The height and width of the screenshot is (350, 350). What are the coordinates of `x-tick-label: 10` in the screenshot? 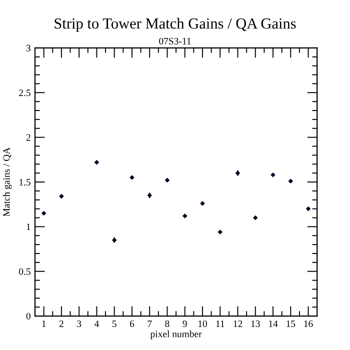 It's located at (202, 324).